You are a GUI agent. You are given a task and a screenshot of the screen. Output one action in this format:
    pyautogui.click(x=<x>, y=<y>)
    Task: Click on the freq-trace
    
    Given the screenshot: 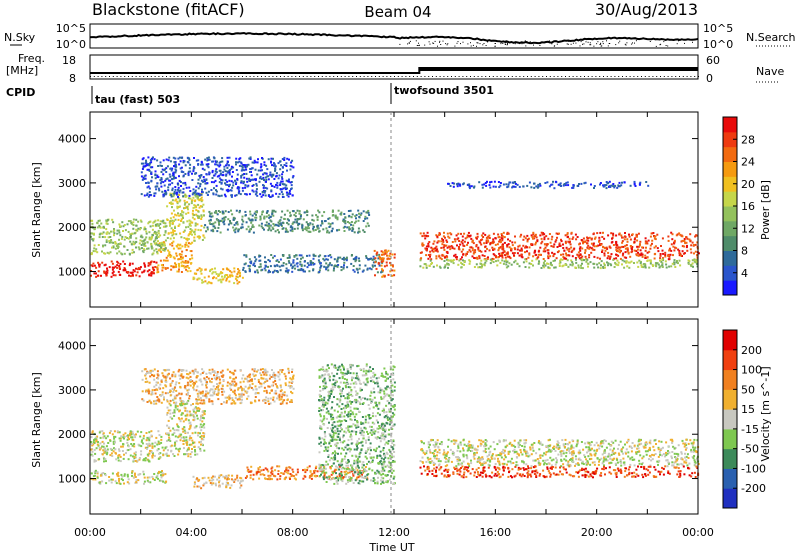 What is the action you would take?
    pyautogui.click(x=394, y=72)
    